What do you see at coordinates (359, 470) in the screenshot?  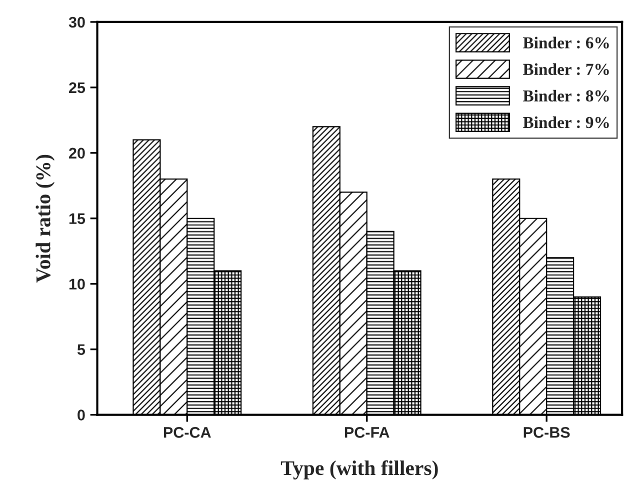 I see `x-axis-title: Type (with fillers)` at bounding box center [359, 470].